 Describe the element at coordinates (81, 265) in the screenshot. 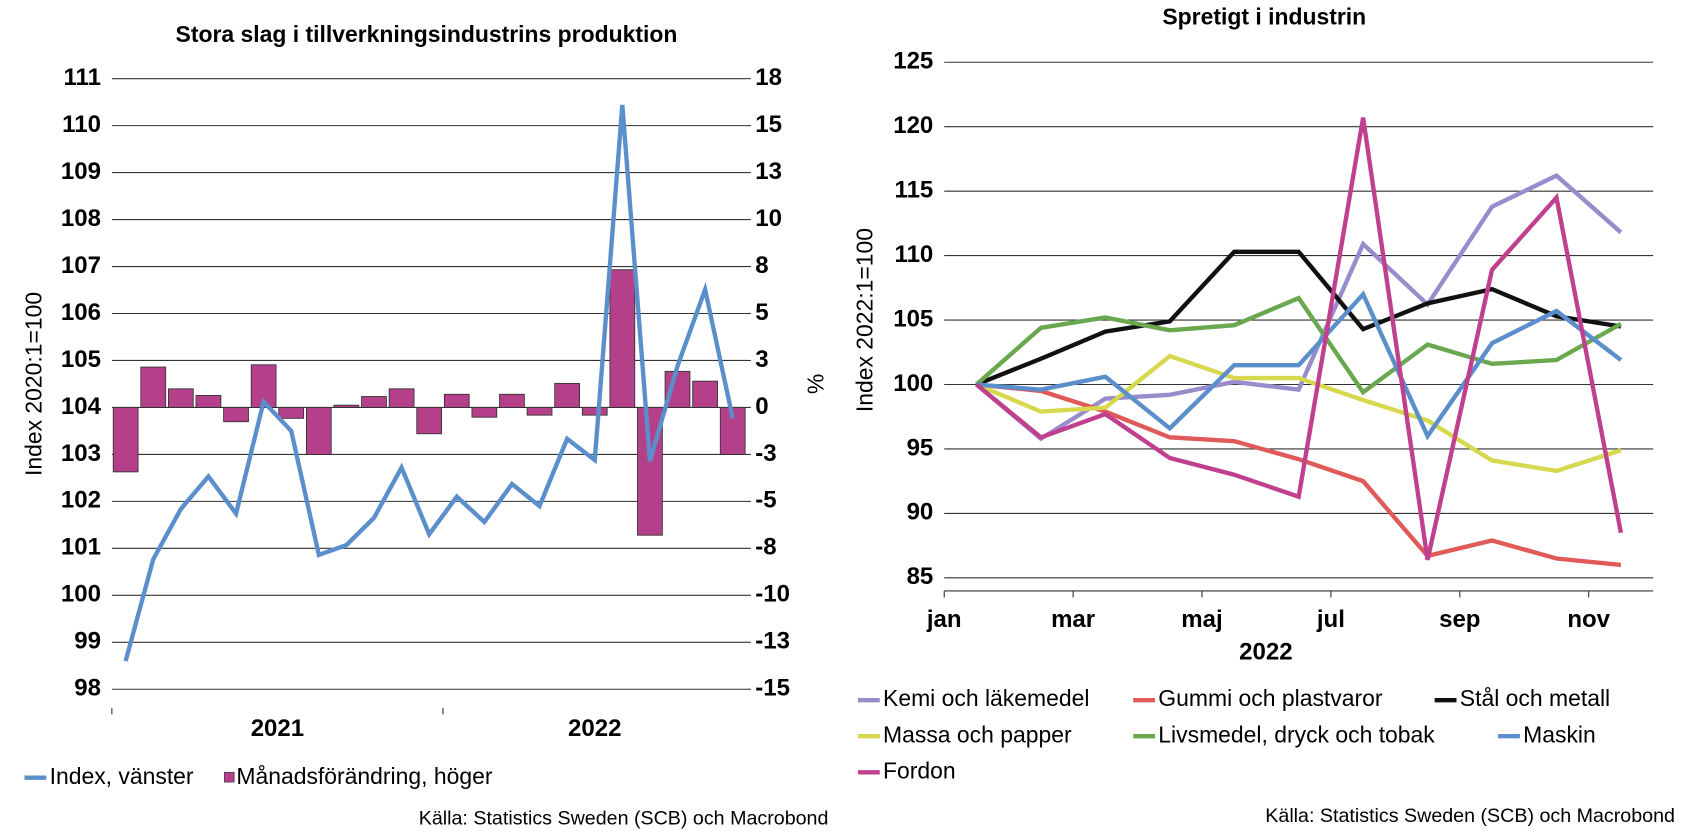

I see `y-tick-label: 107` at that location.